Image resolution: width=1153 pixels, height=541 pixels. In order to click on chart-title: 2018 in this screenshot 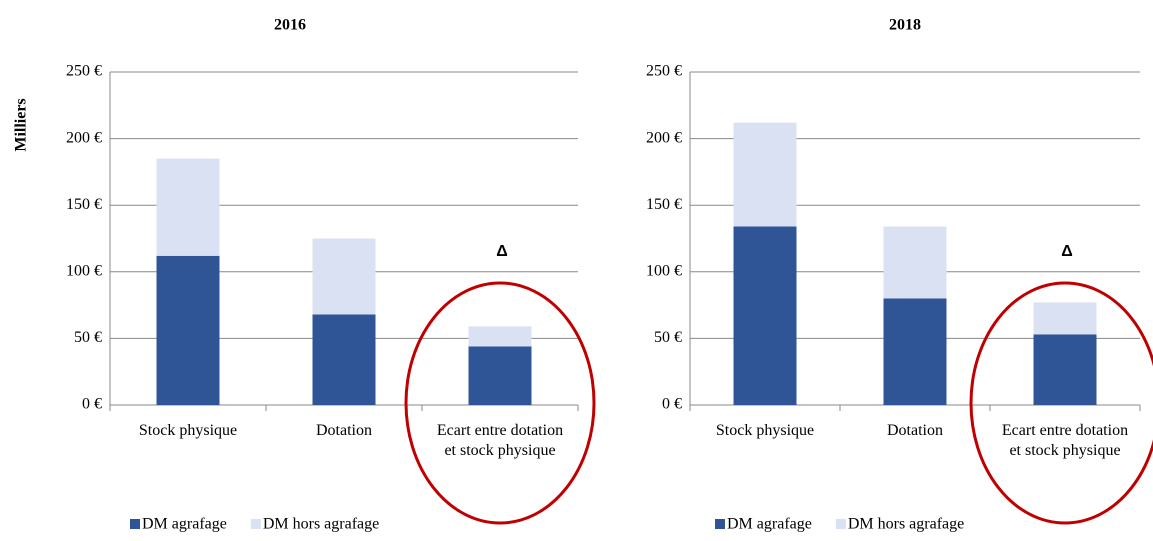, I will do `click(905, 25)`.